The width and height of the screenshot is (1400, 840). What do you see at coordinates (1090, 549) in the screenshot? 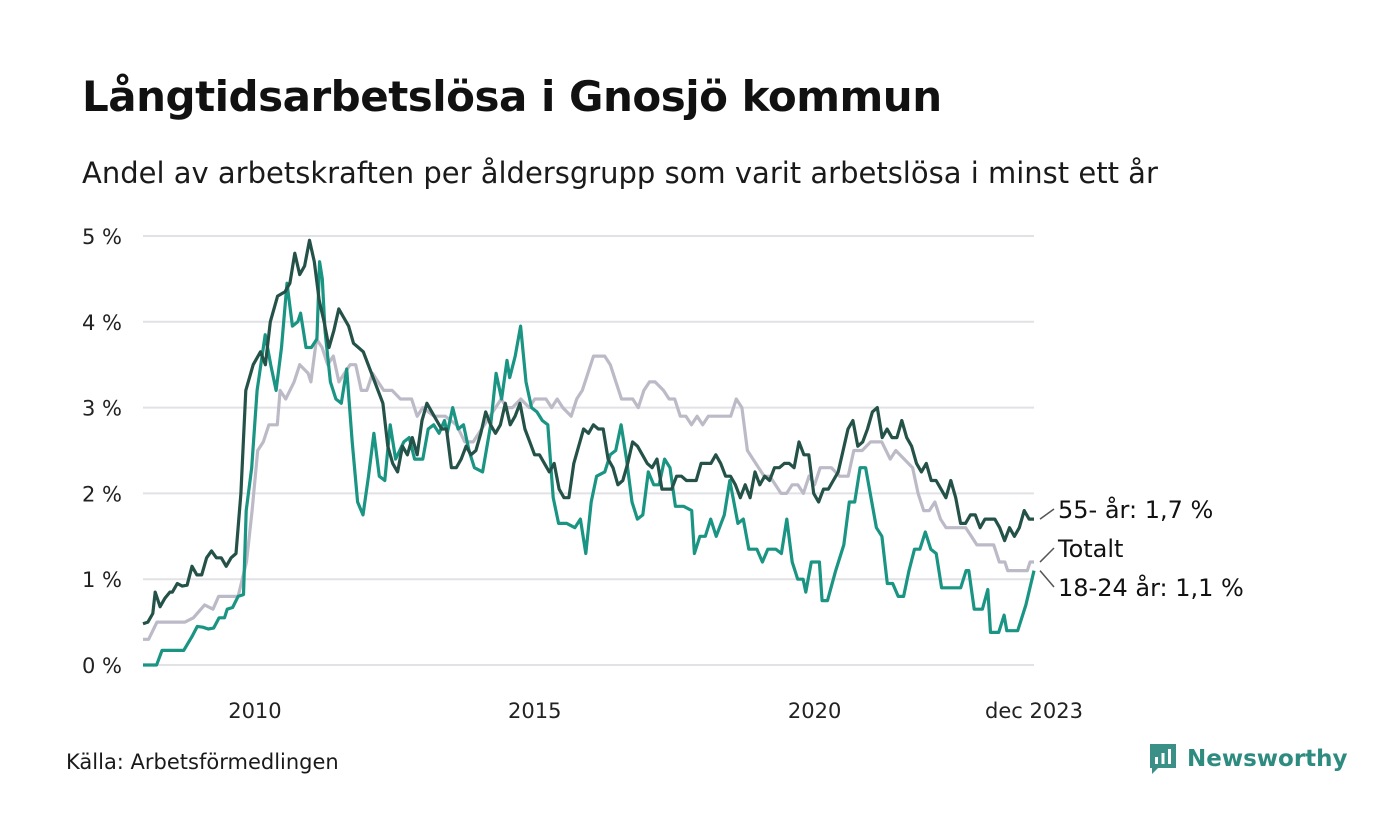
I see `series-end-label: Totalt` at bounding box center [1090, 549].